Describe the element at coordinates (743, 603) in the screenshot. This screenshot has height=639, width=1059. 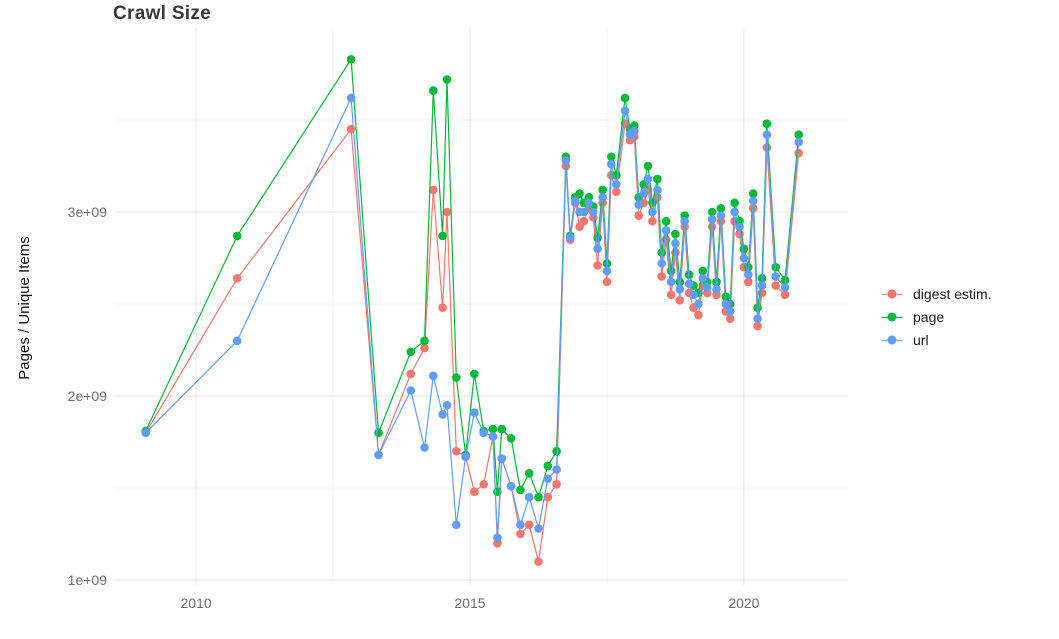
I see `x-tick-label: 2020` at that location.